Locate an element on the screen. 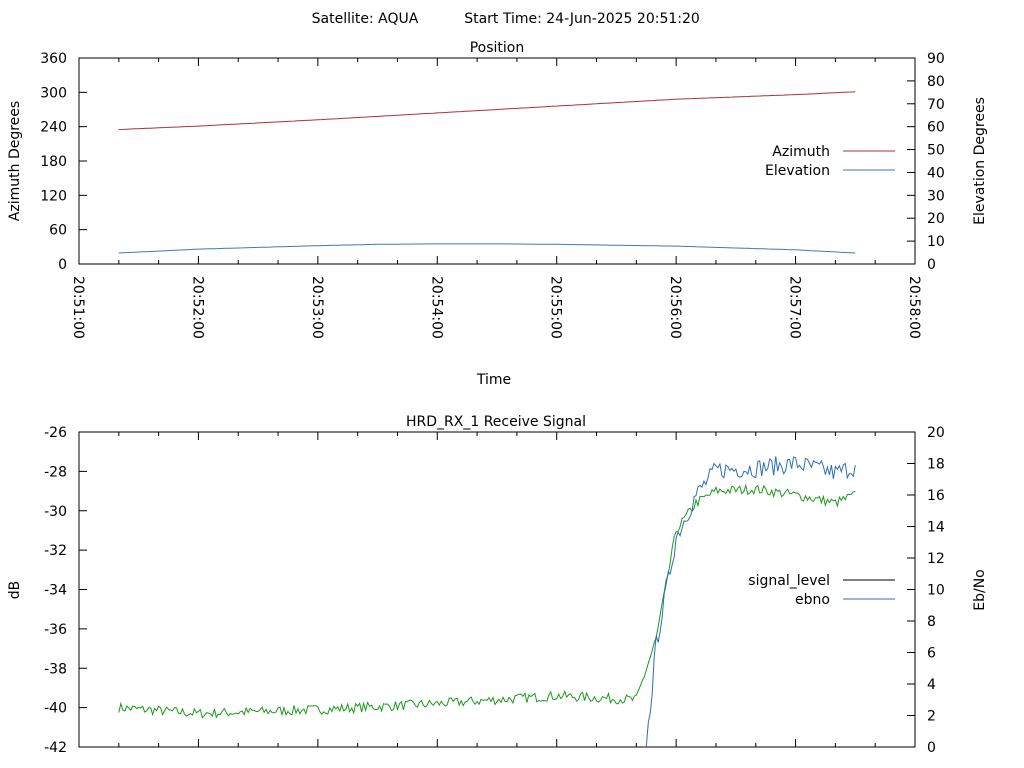 The image size is (1024, 768). position-legend: Azimuth Elevation is located at coordinates (830, 161).